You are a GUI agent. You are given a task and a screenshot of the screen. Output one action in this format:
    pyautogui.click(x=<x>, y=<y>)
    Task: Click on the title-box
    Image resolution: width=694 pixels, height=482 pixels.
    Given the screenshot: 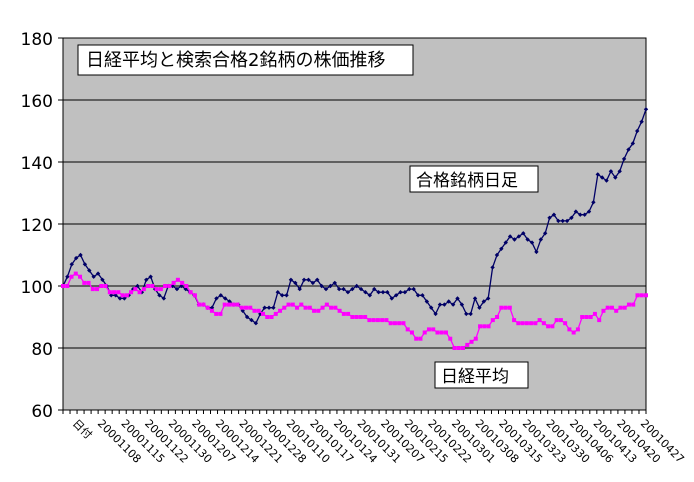 What is the action you would take?
    pyautogui.click(x=245, y=60)
    